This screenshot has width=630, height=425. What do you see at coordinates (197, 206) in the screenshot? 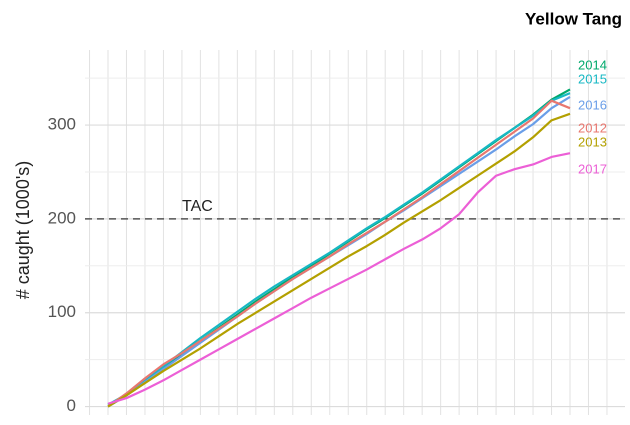
I see `tac-label: TAC` at bounding box center [197, 206].